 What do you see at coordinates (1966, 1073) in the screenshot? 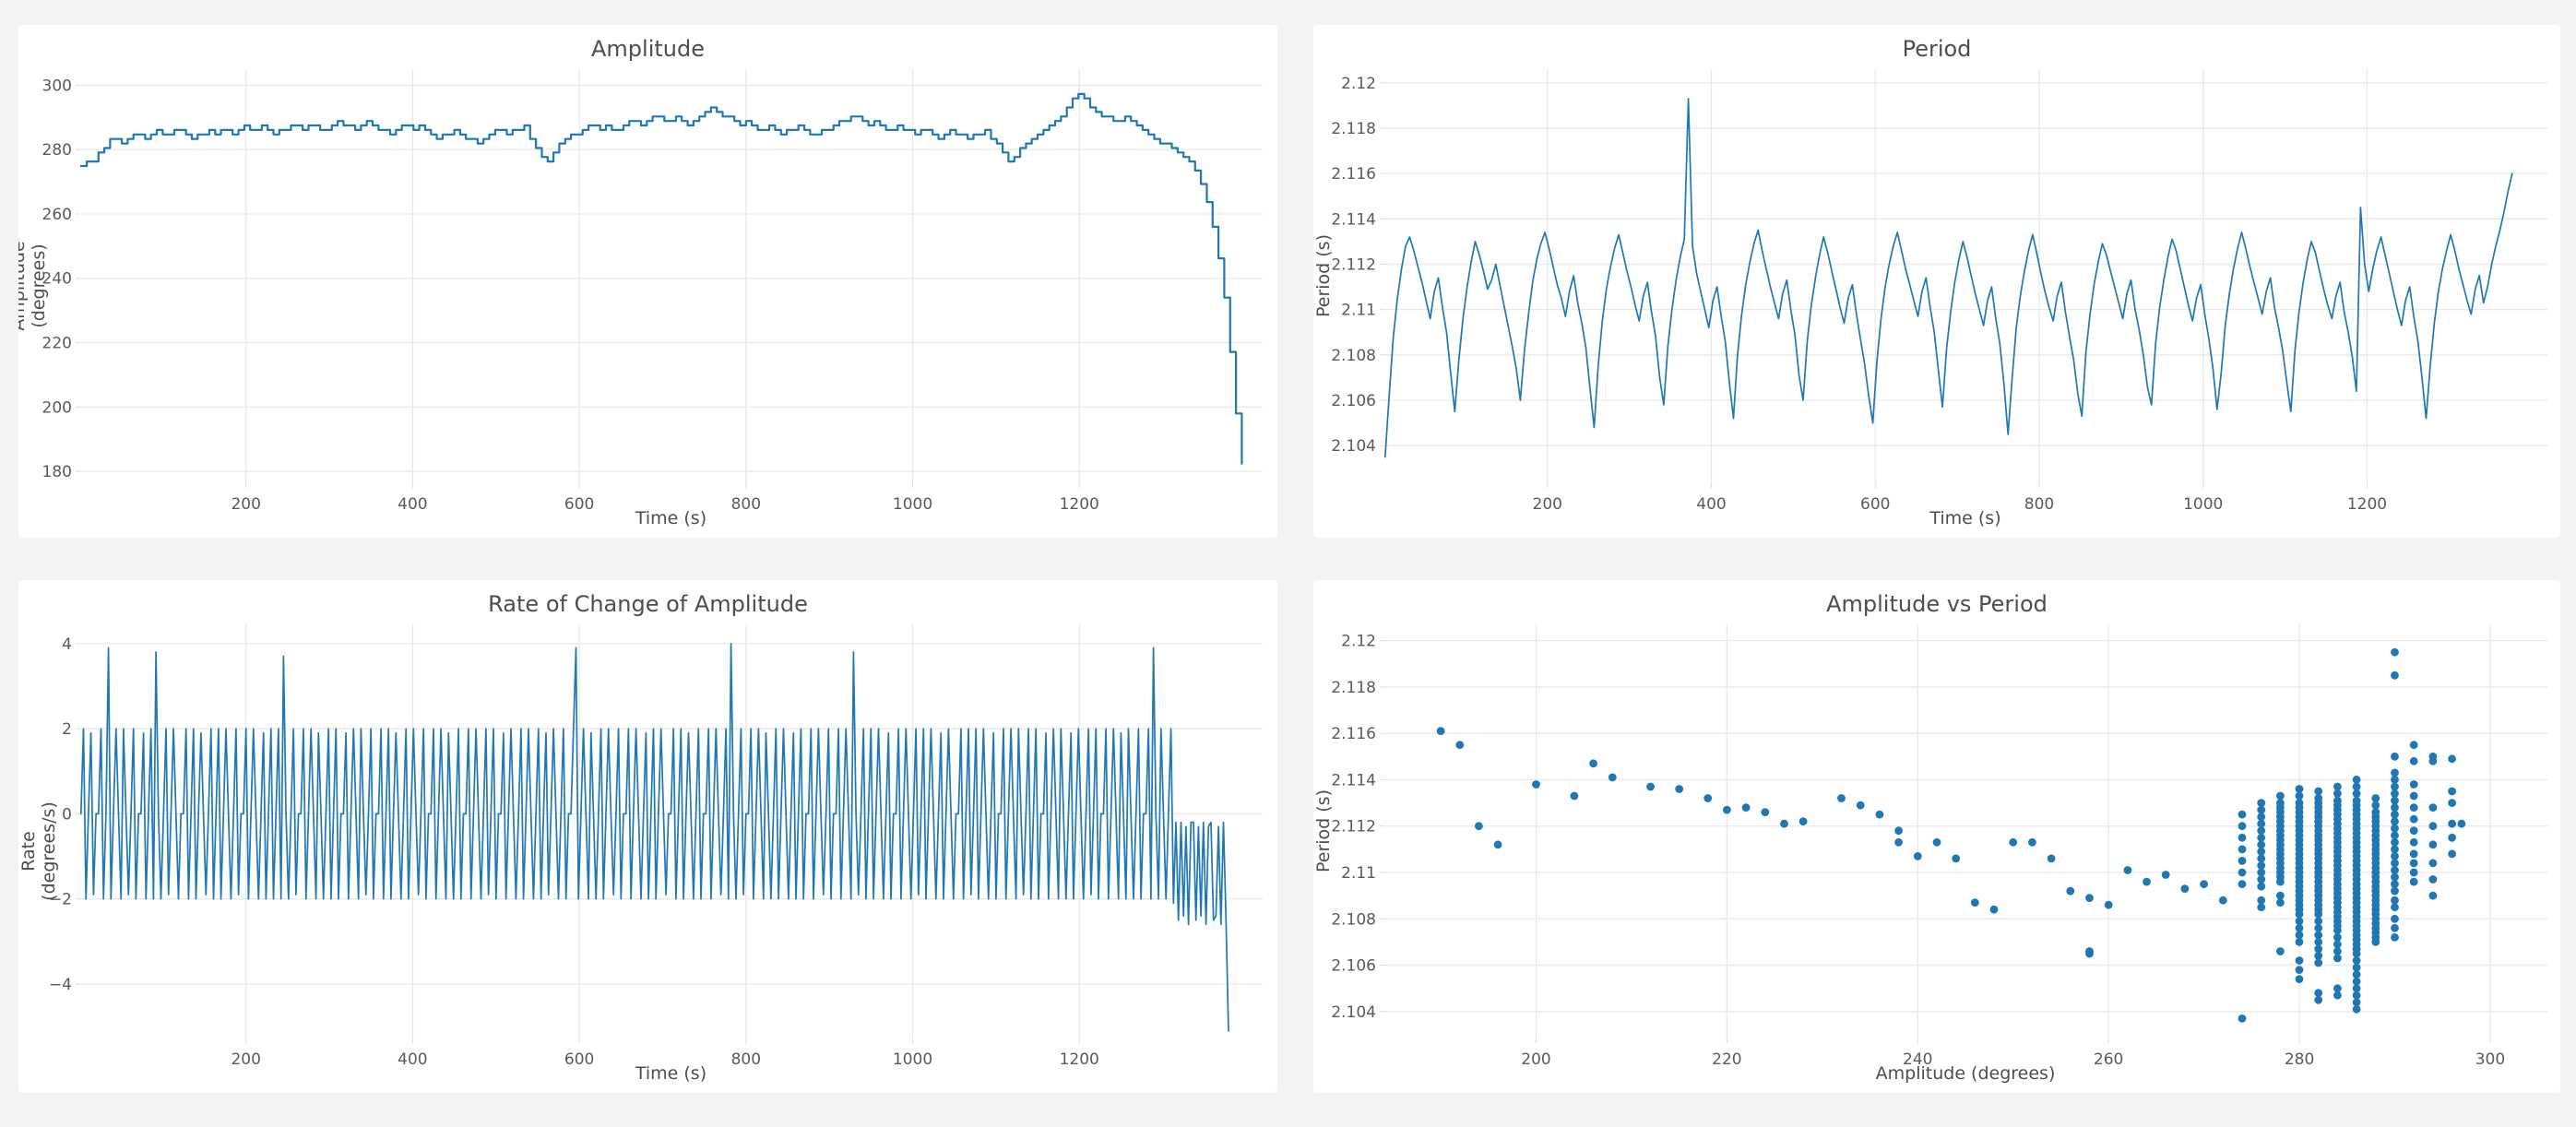
I see `x-axis-label: Amplitude (degrees)` at bounding box center [1966, 1073].